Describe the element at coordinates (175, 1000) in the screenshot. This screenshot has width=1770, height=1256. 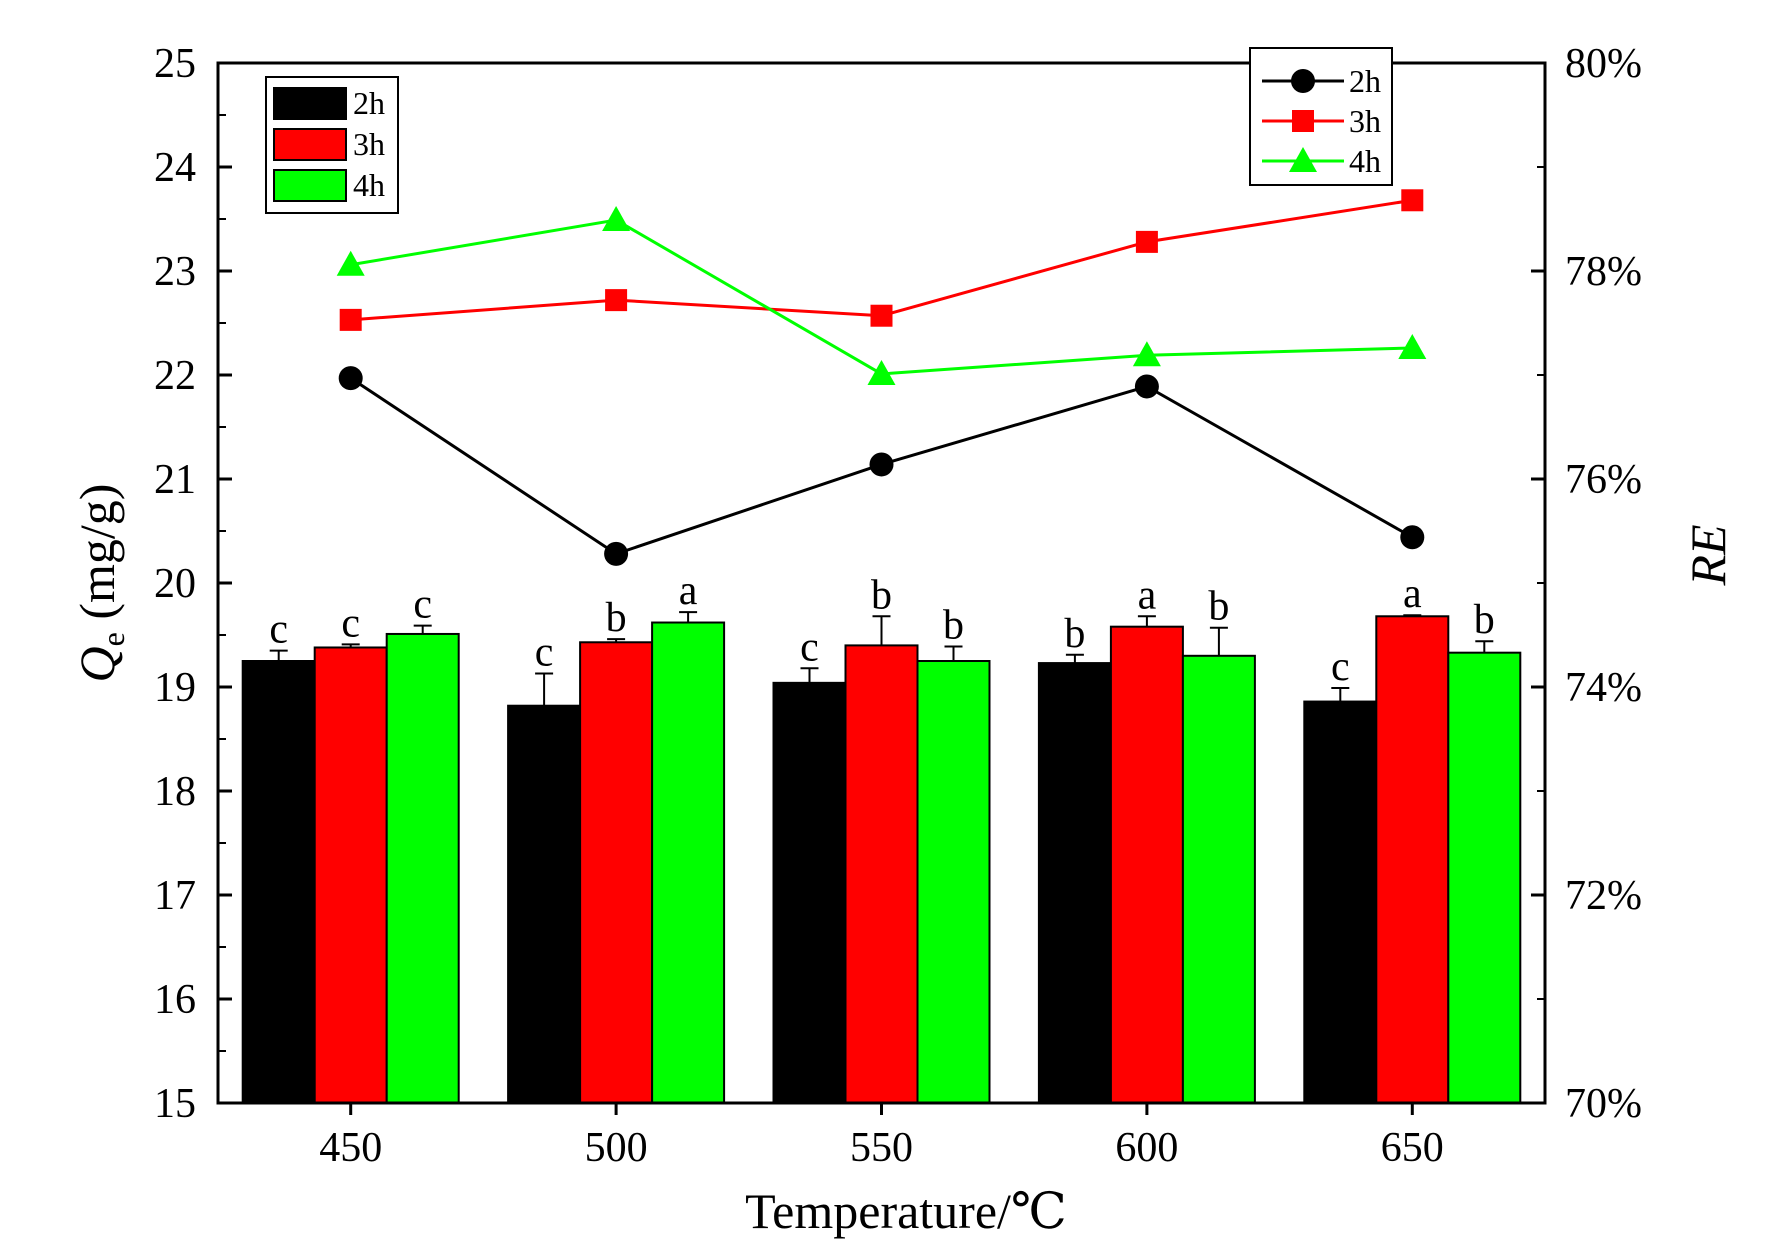
I see `y-left-tick-label-16: 16` at that location.